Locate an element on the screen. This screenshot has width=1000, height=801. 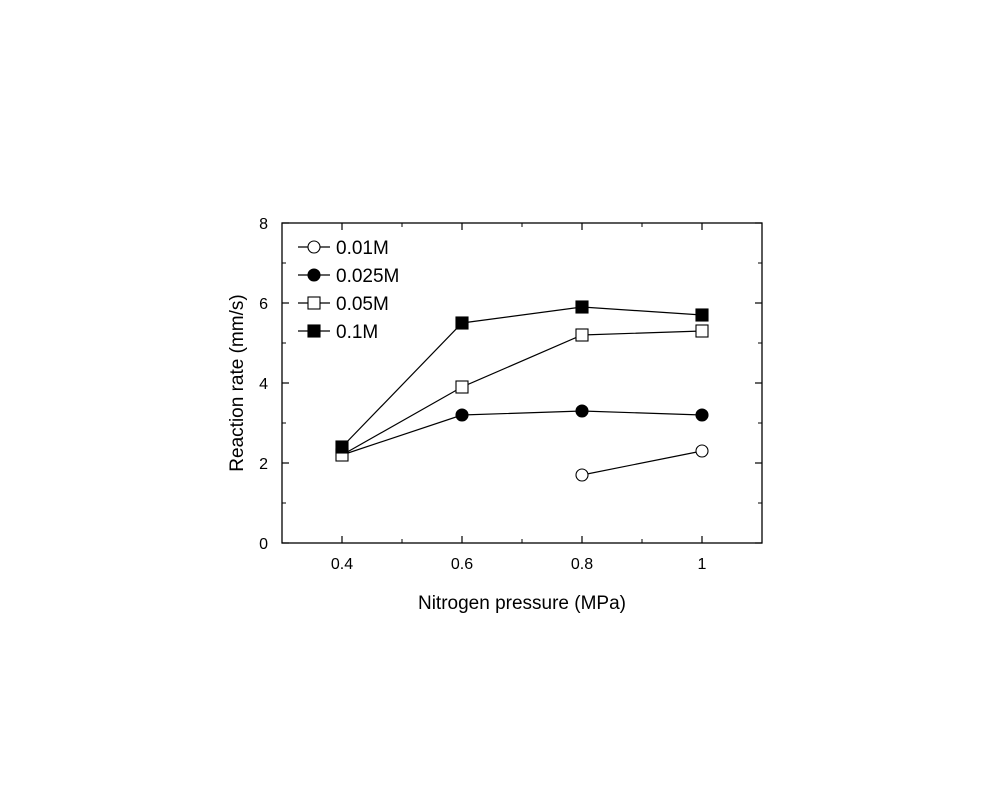
legend-item: 0.05M is located at coordinates (343, 304).